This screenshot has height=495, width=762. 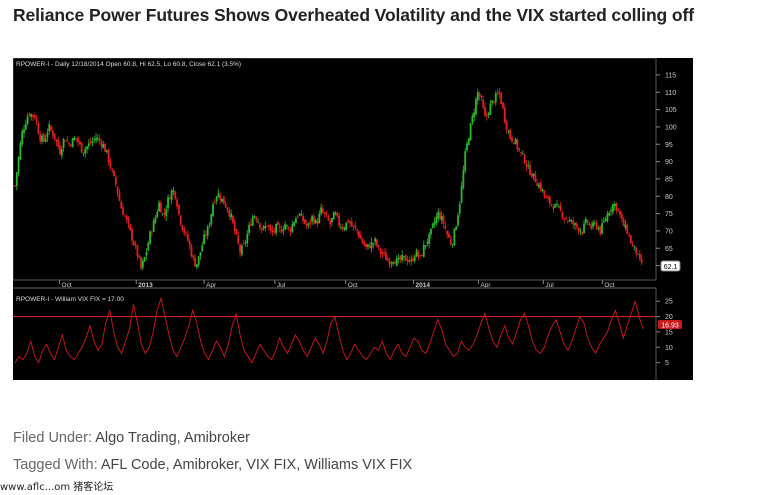 What do you see at coordinates (669, 332) in the screenshot?
I see `vix-ytick-label: 15` at bounding box center [669, 332].